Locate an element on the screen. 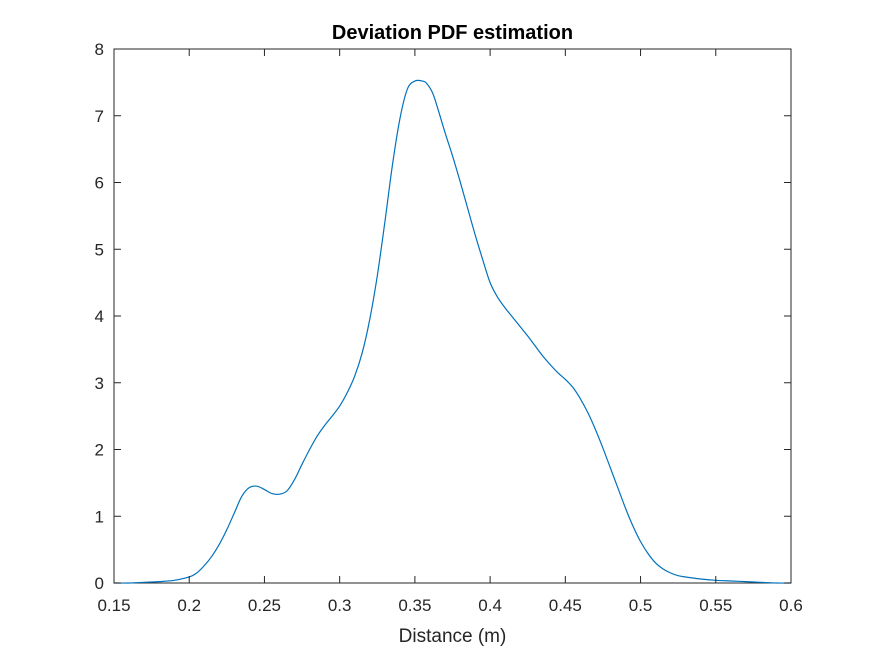  y-tick-label: 5 is located at coordinates (99, 249).